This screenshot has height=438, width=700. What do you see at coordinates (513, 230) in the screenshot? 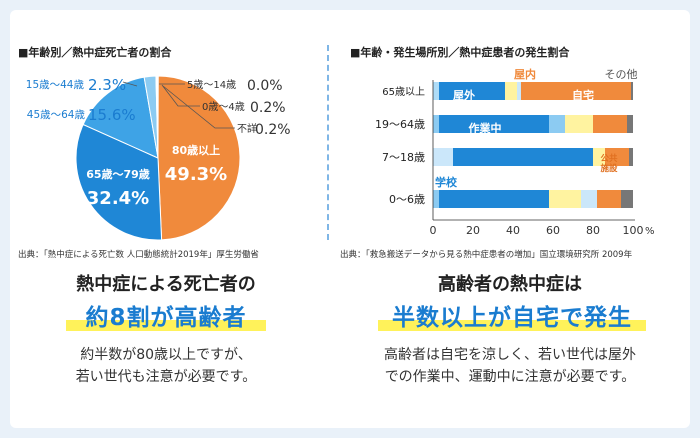
I see `x-tick-label: 40` at bounding box center [513, 230].